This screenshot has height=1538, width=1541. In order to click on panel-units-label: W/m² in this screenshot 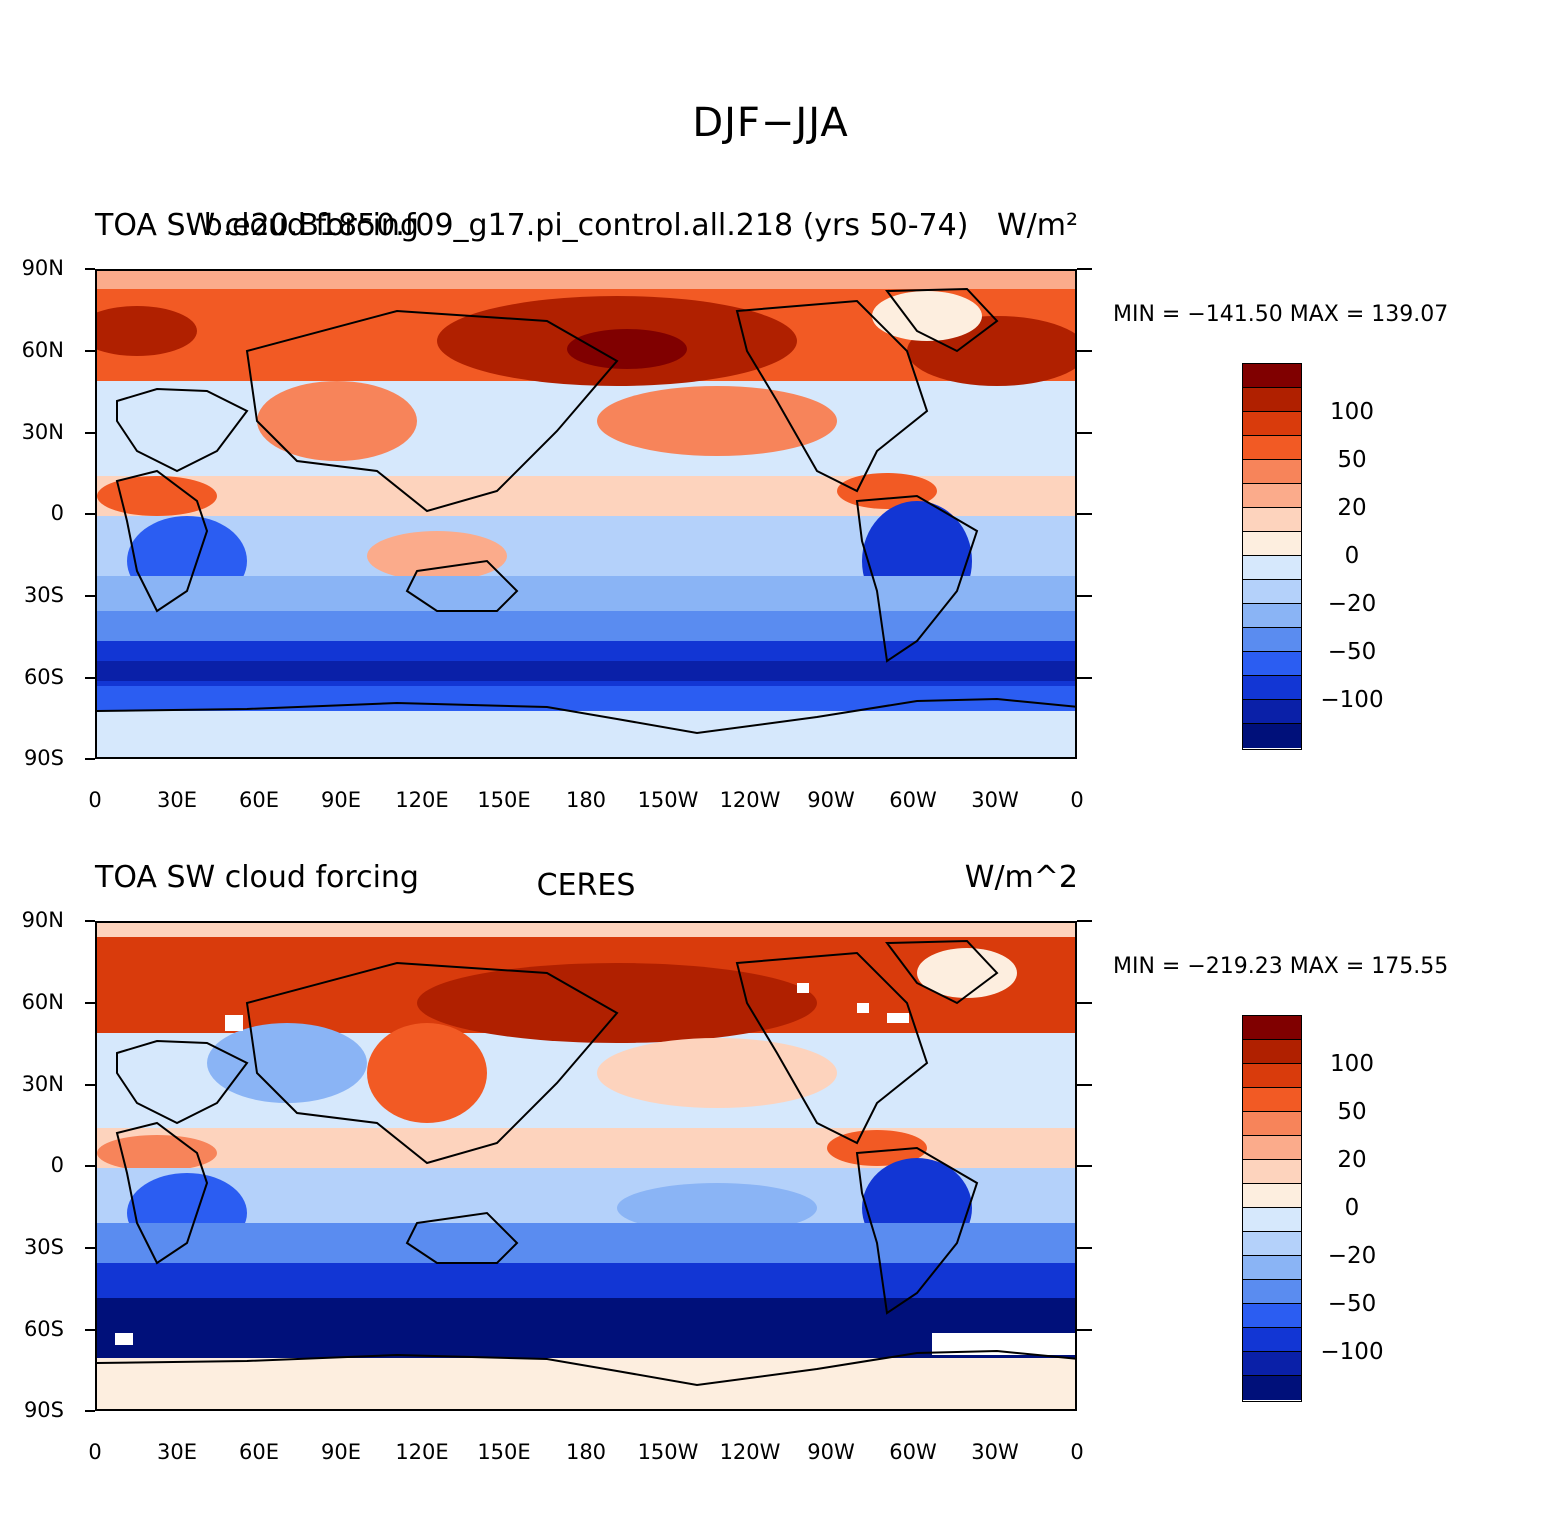, I will do `click(1037, 225)`.